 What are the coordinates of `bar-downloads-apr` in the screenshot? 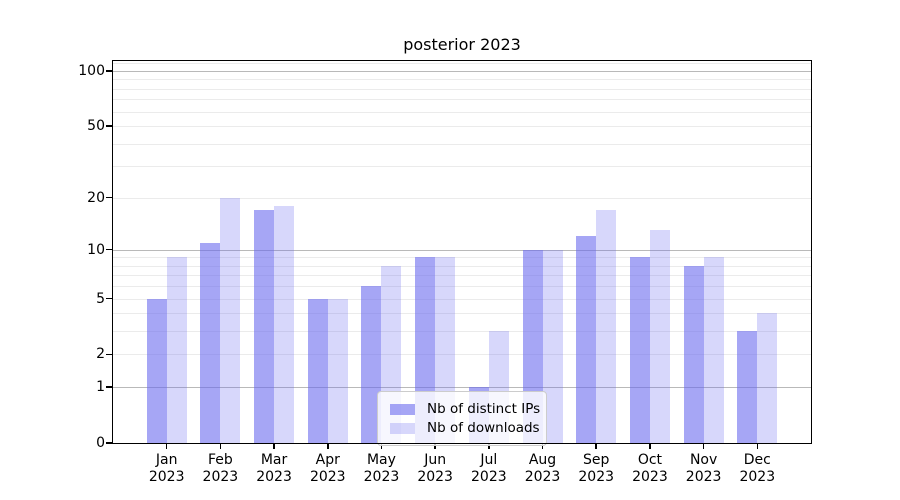 It's located at (337, 370).